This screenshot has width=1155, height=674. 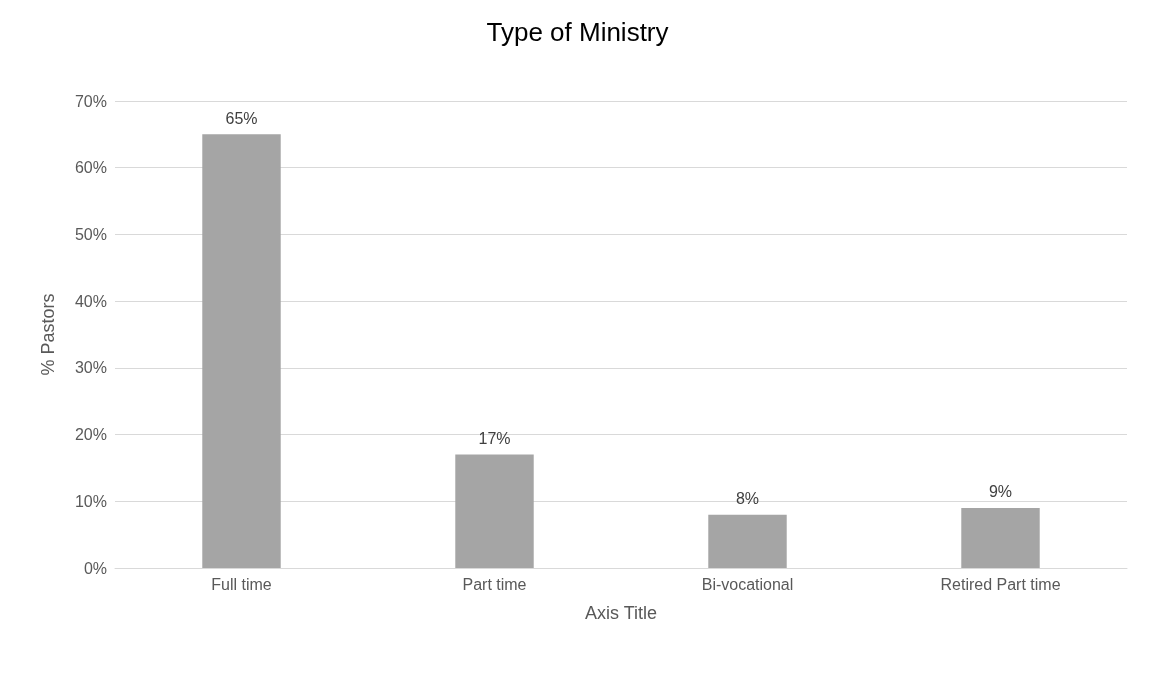 I want to click on y-tick-label: 50%, so click(x=90, y=234).